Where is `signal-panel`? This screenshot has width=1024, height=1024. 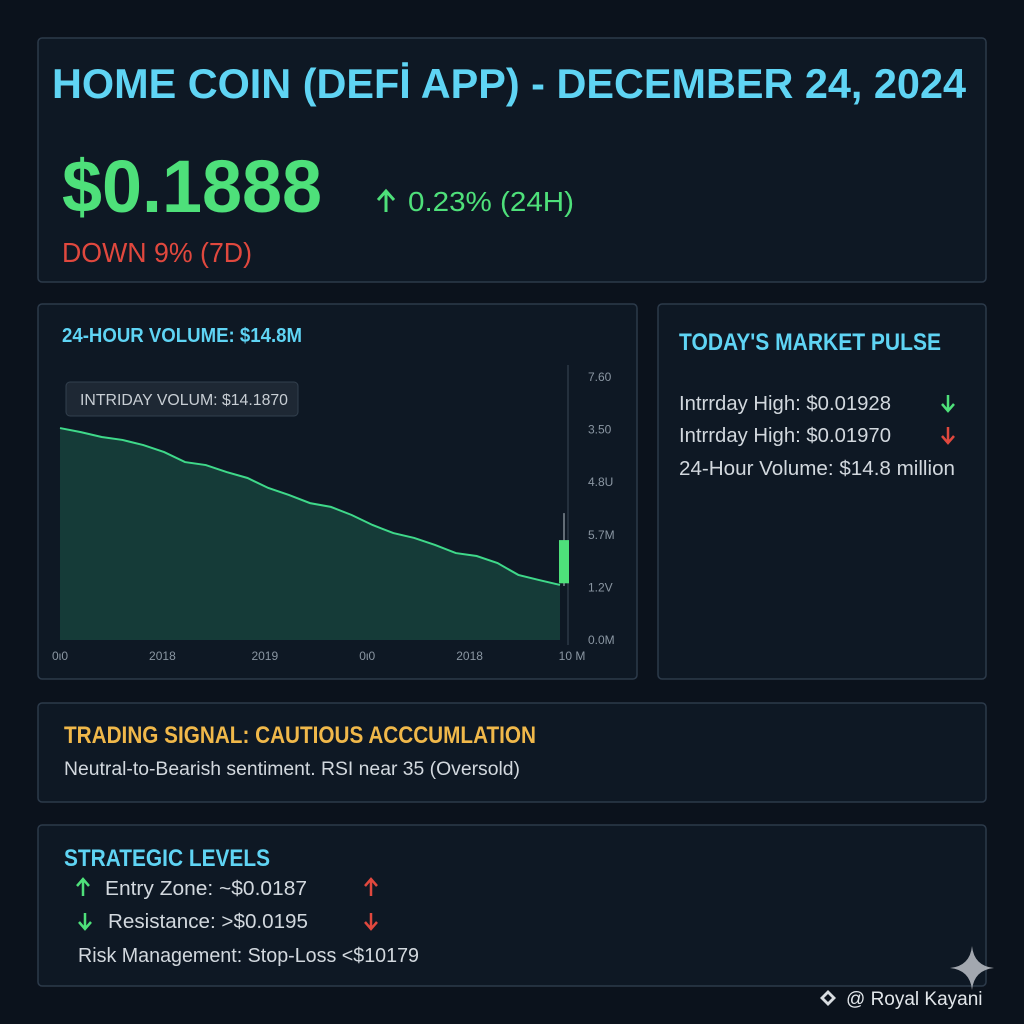
signal-panel is located at coordinates (512, 752).